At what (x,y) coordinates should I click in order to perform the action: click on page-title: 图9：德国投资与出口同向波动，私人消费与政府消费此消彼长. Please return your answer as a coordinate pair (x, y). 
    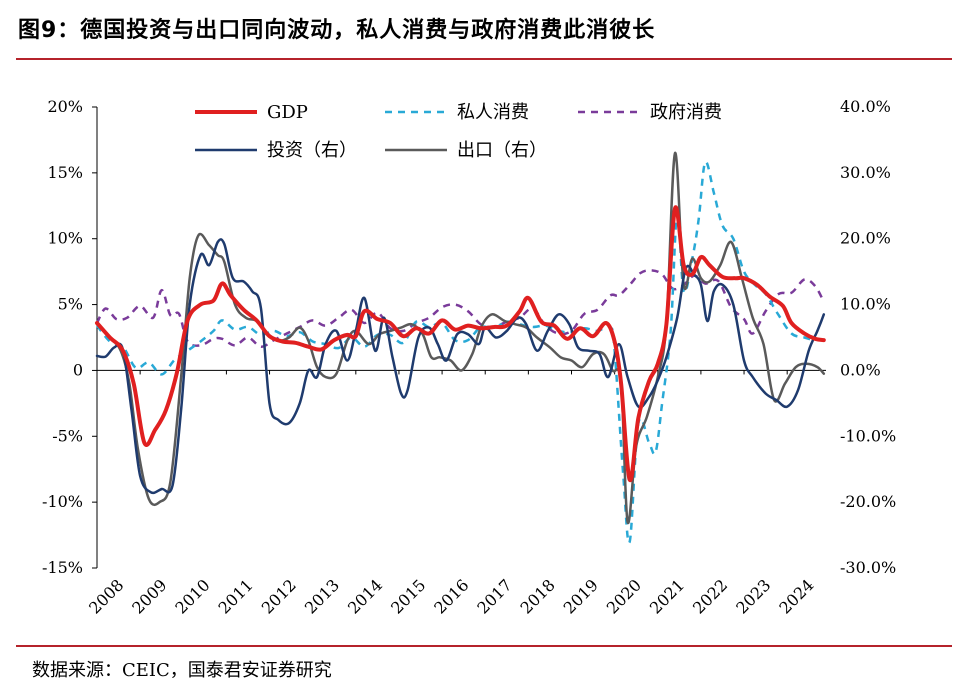
    Looking at the image, I should click on (337, 30).